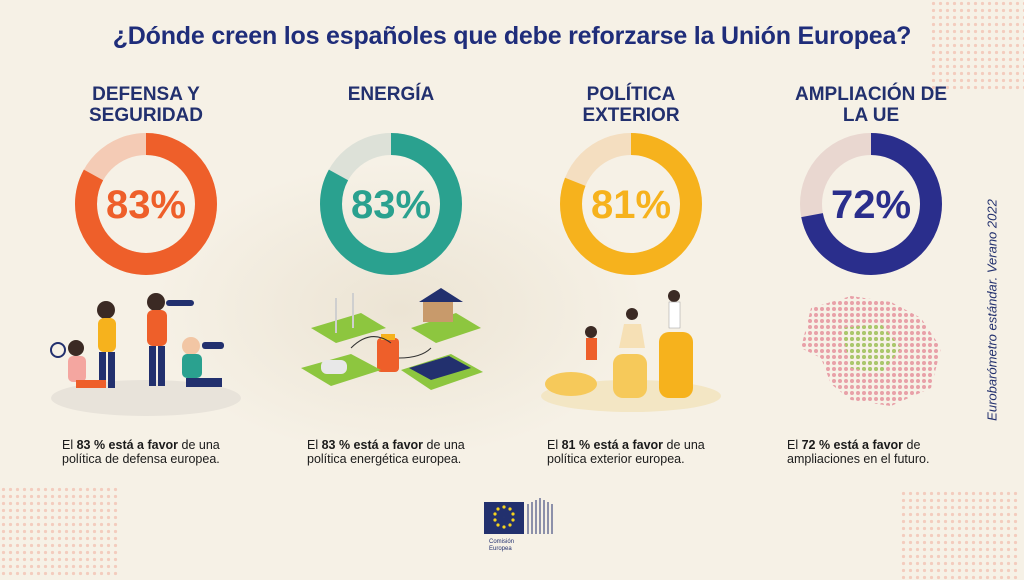 The image size is (1024, 580). I want to click on panel-heading: POLÍTICA EXTERIOR, so click(631, 105).